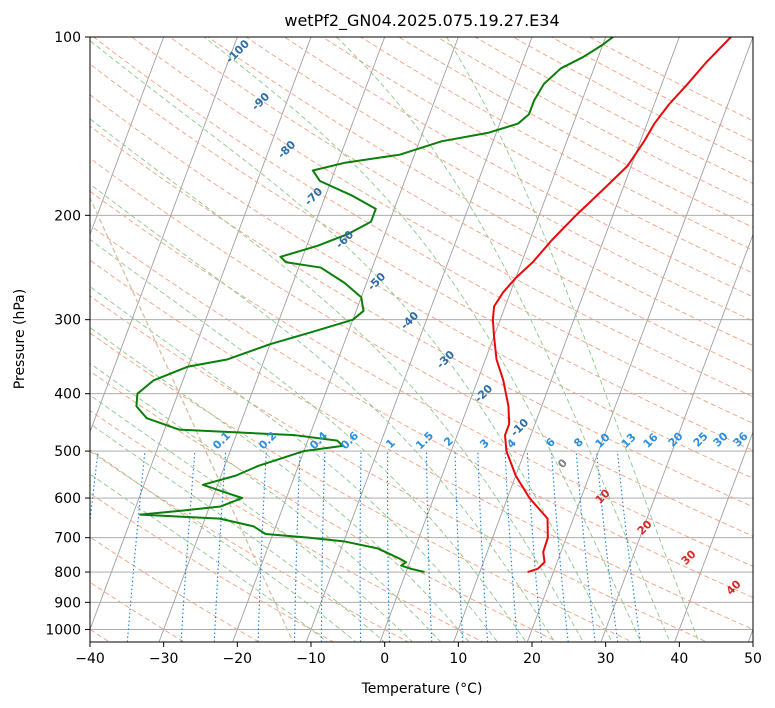  Describe the element at coordinates (519, 427) in the screenshot. I see `dry-adiabat-label--10: -10` at that location.